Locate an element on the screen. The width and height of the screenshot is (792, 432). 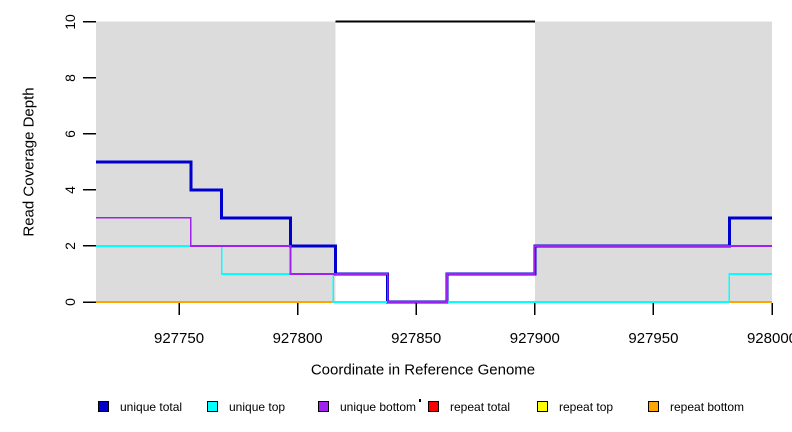
y-tick-label: 0 is located at coordinates (70, 302).